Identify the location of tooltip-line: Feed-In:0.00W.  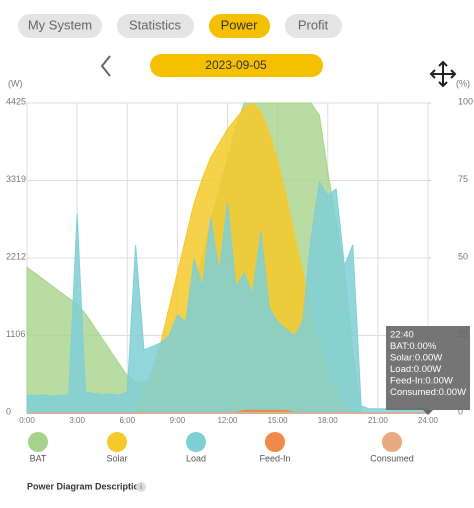
(421, 381).